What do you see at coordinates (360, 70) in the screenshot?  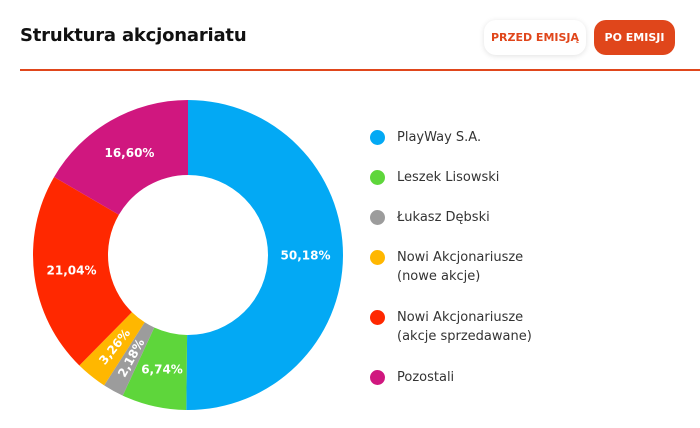 I see `header-divider` at bounding box center [360, 70].